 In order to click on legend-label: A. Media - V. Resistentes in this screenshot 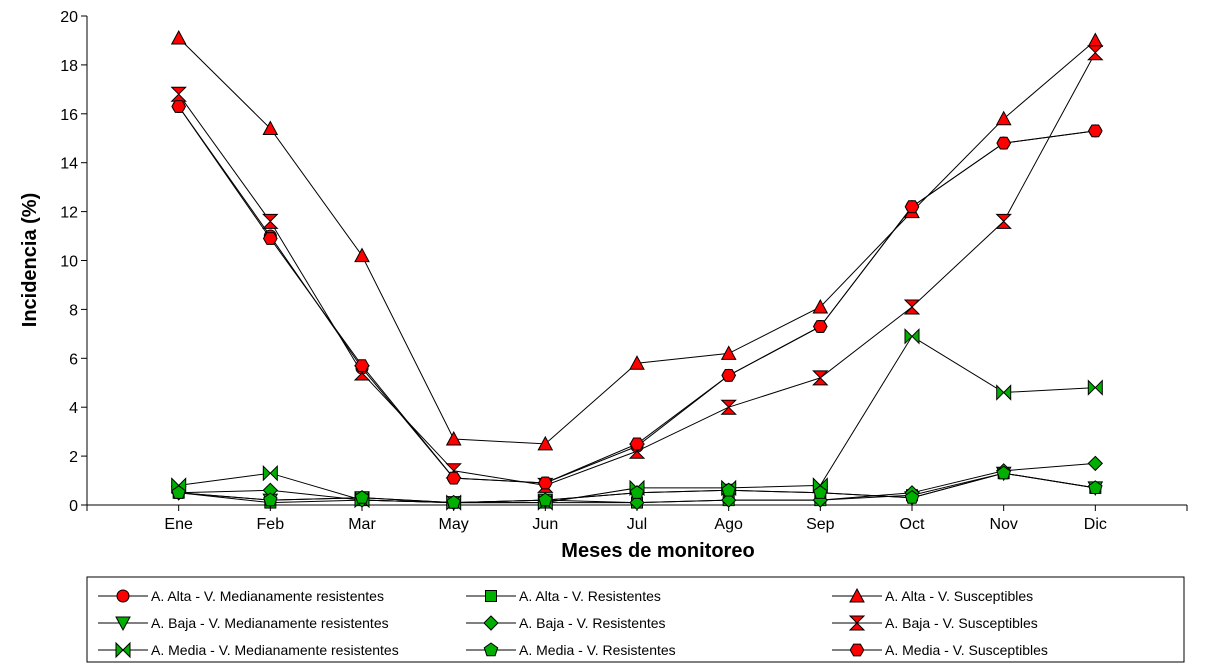, I will do `click(597, 650)`.